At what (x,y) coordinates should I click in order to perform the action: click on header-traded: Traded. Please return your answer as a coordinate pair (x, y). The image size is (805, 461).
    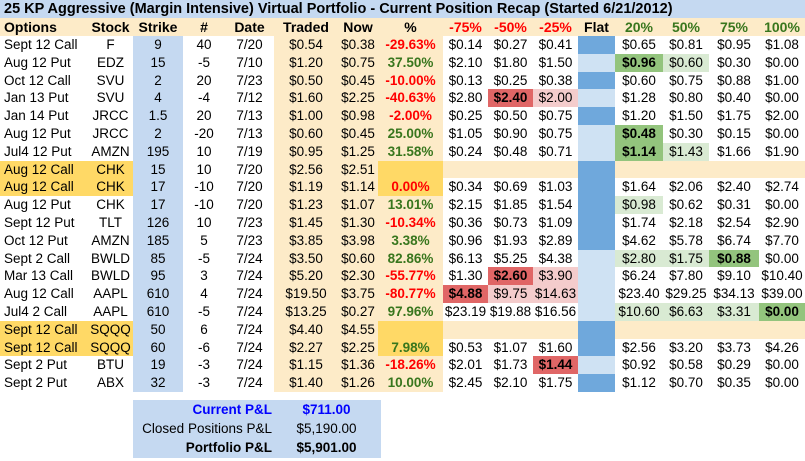
    Looking at the image, I should click on (306, 27).